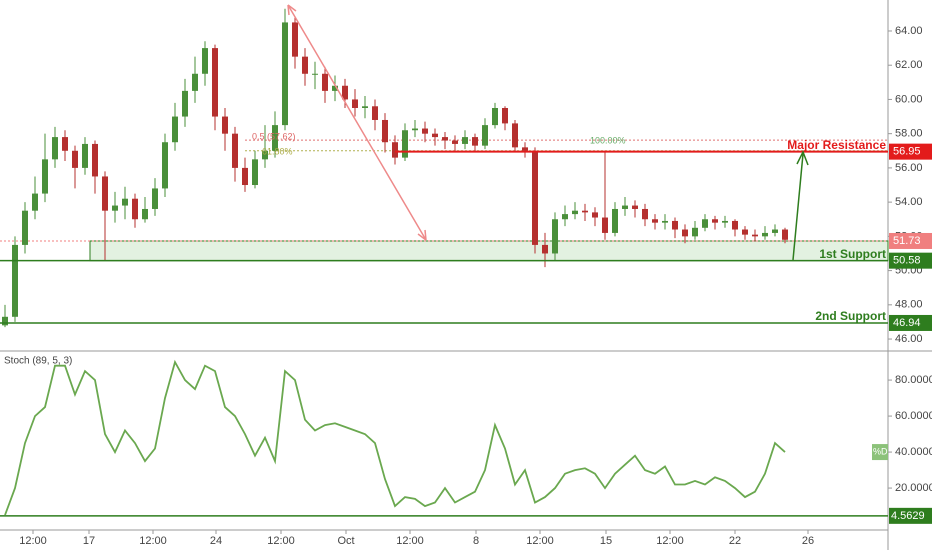  What do you see at coordinates (909, 168) in the screenshot?
I see `y-tick-label: 56.00` at bounding box center [909, 168].